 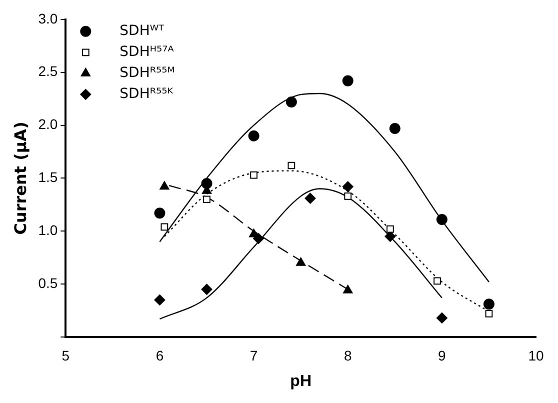 I want to click on legend-label: SDHᴴ⁵⁷ᴬ, so click(x=147, y=52).